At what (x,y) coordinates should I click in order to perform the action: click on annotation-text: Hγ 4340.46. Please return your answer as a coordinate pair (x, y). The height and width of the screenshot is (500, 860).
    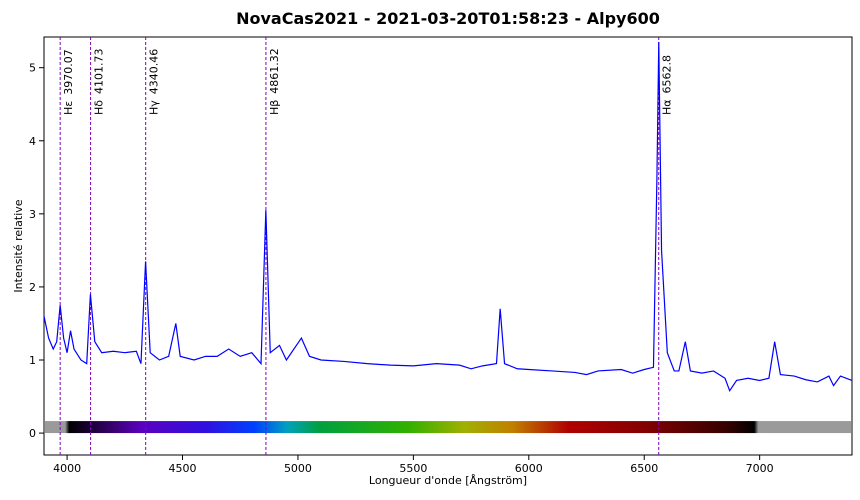
    Looking at the image, I should click on (154, 82).